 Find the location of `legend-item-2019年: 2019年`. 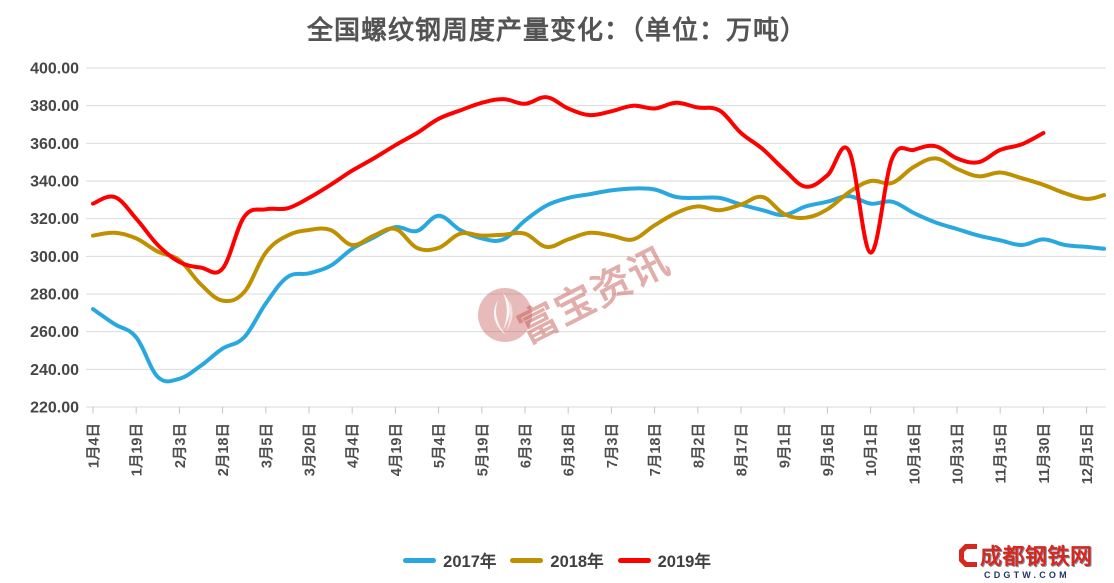

legend-item-2019年: 2019年 is located at coordinates (664, 560).